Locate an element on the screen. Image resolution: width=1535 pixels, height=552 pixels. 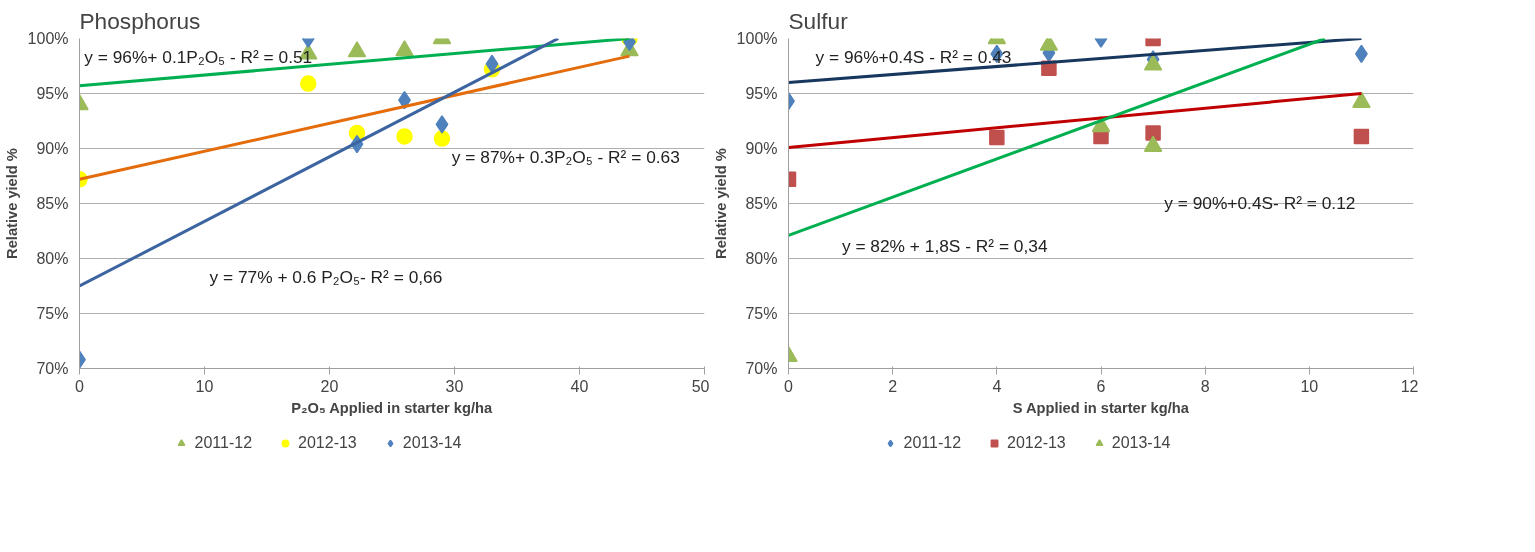
annotation: y = 77% + 0.6 P₂O₅- R² = 0,66 is located at coordinates (326, 277).